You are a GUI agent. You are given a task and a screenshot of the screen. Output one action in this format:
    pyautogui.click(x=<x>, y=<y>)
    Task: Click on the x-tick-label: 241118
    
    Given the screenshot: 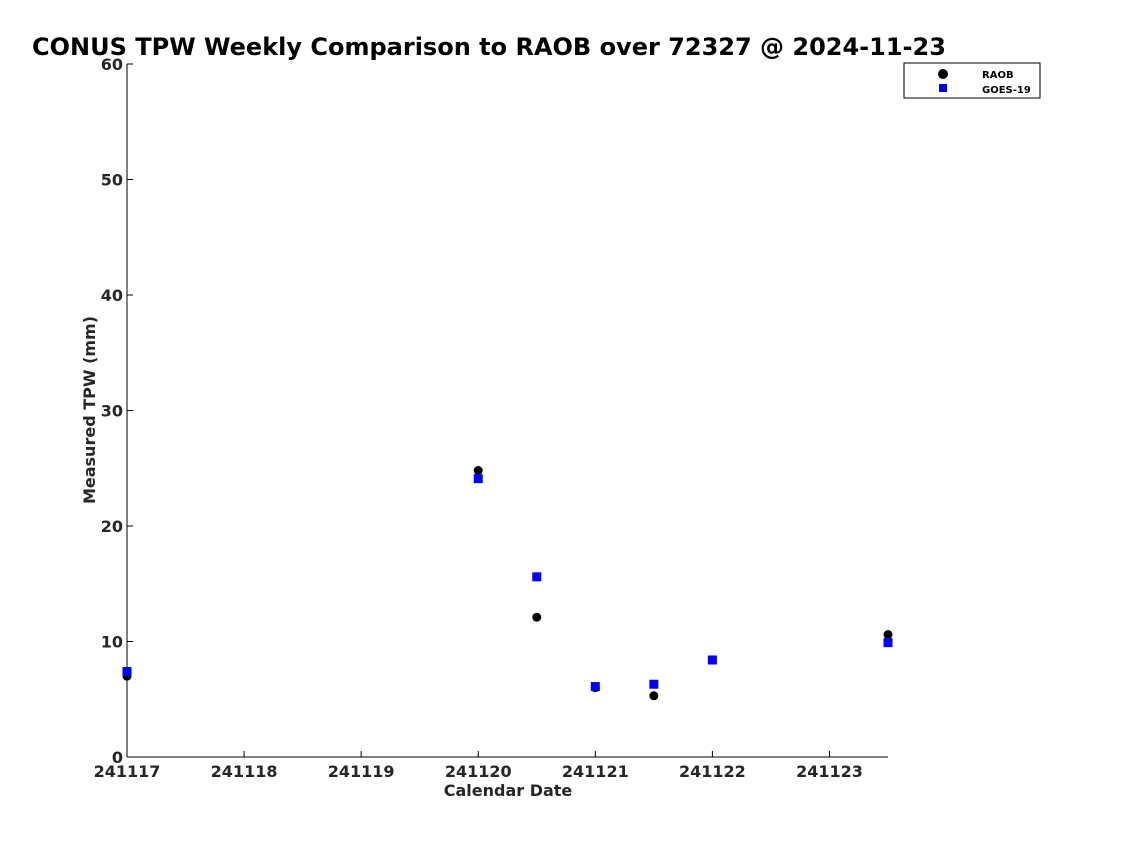 What is the action you would take?
    pyautogui.click(x=244, y=771)
    